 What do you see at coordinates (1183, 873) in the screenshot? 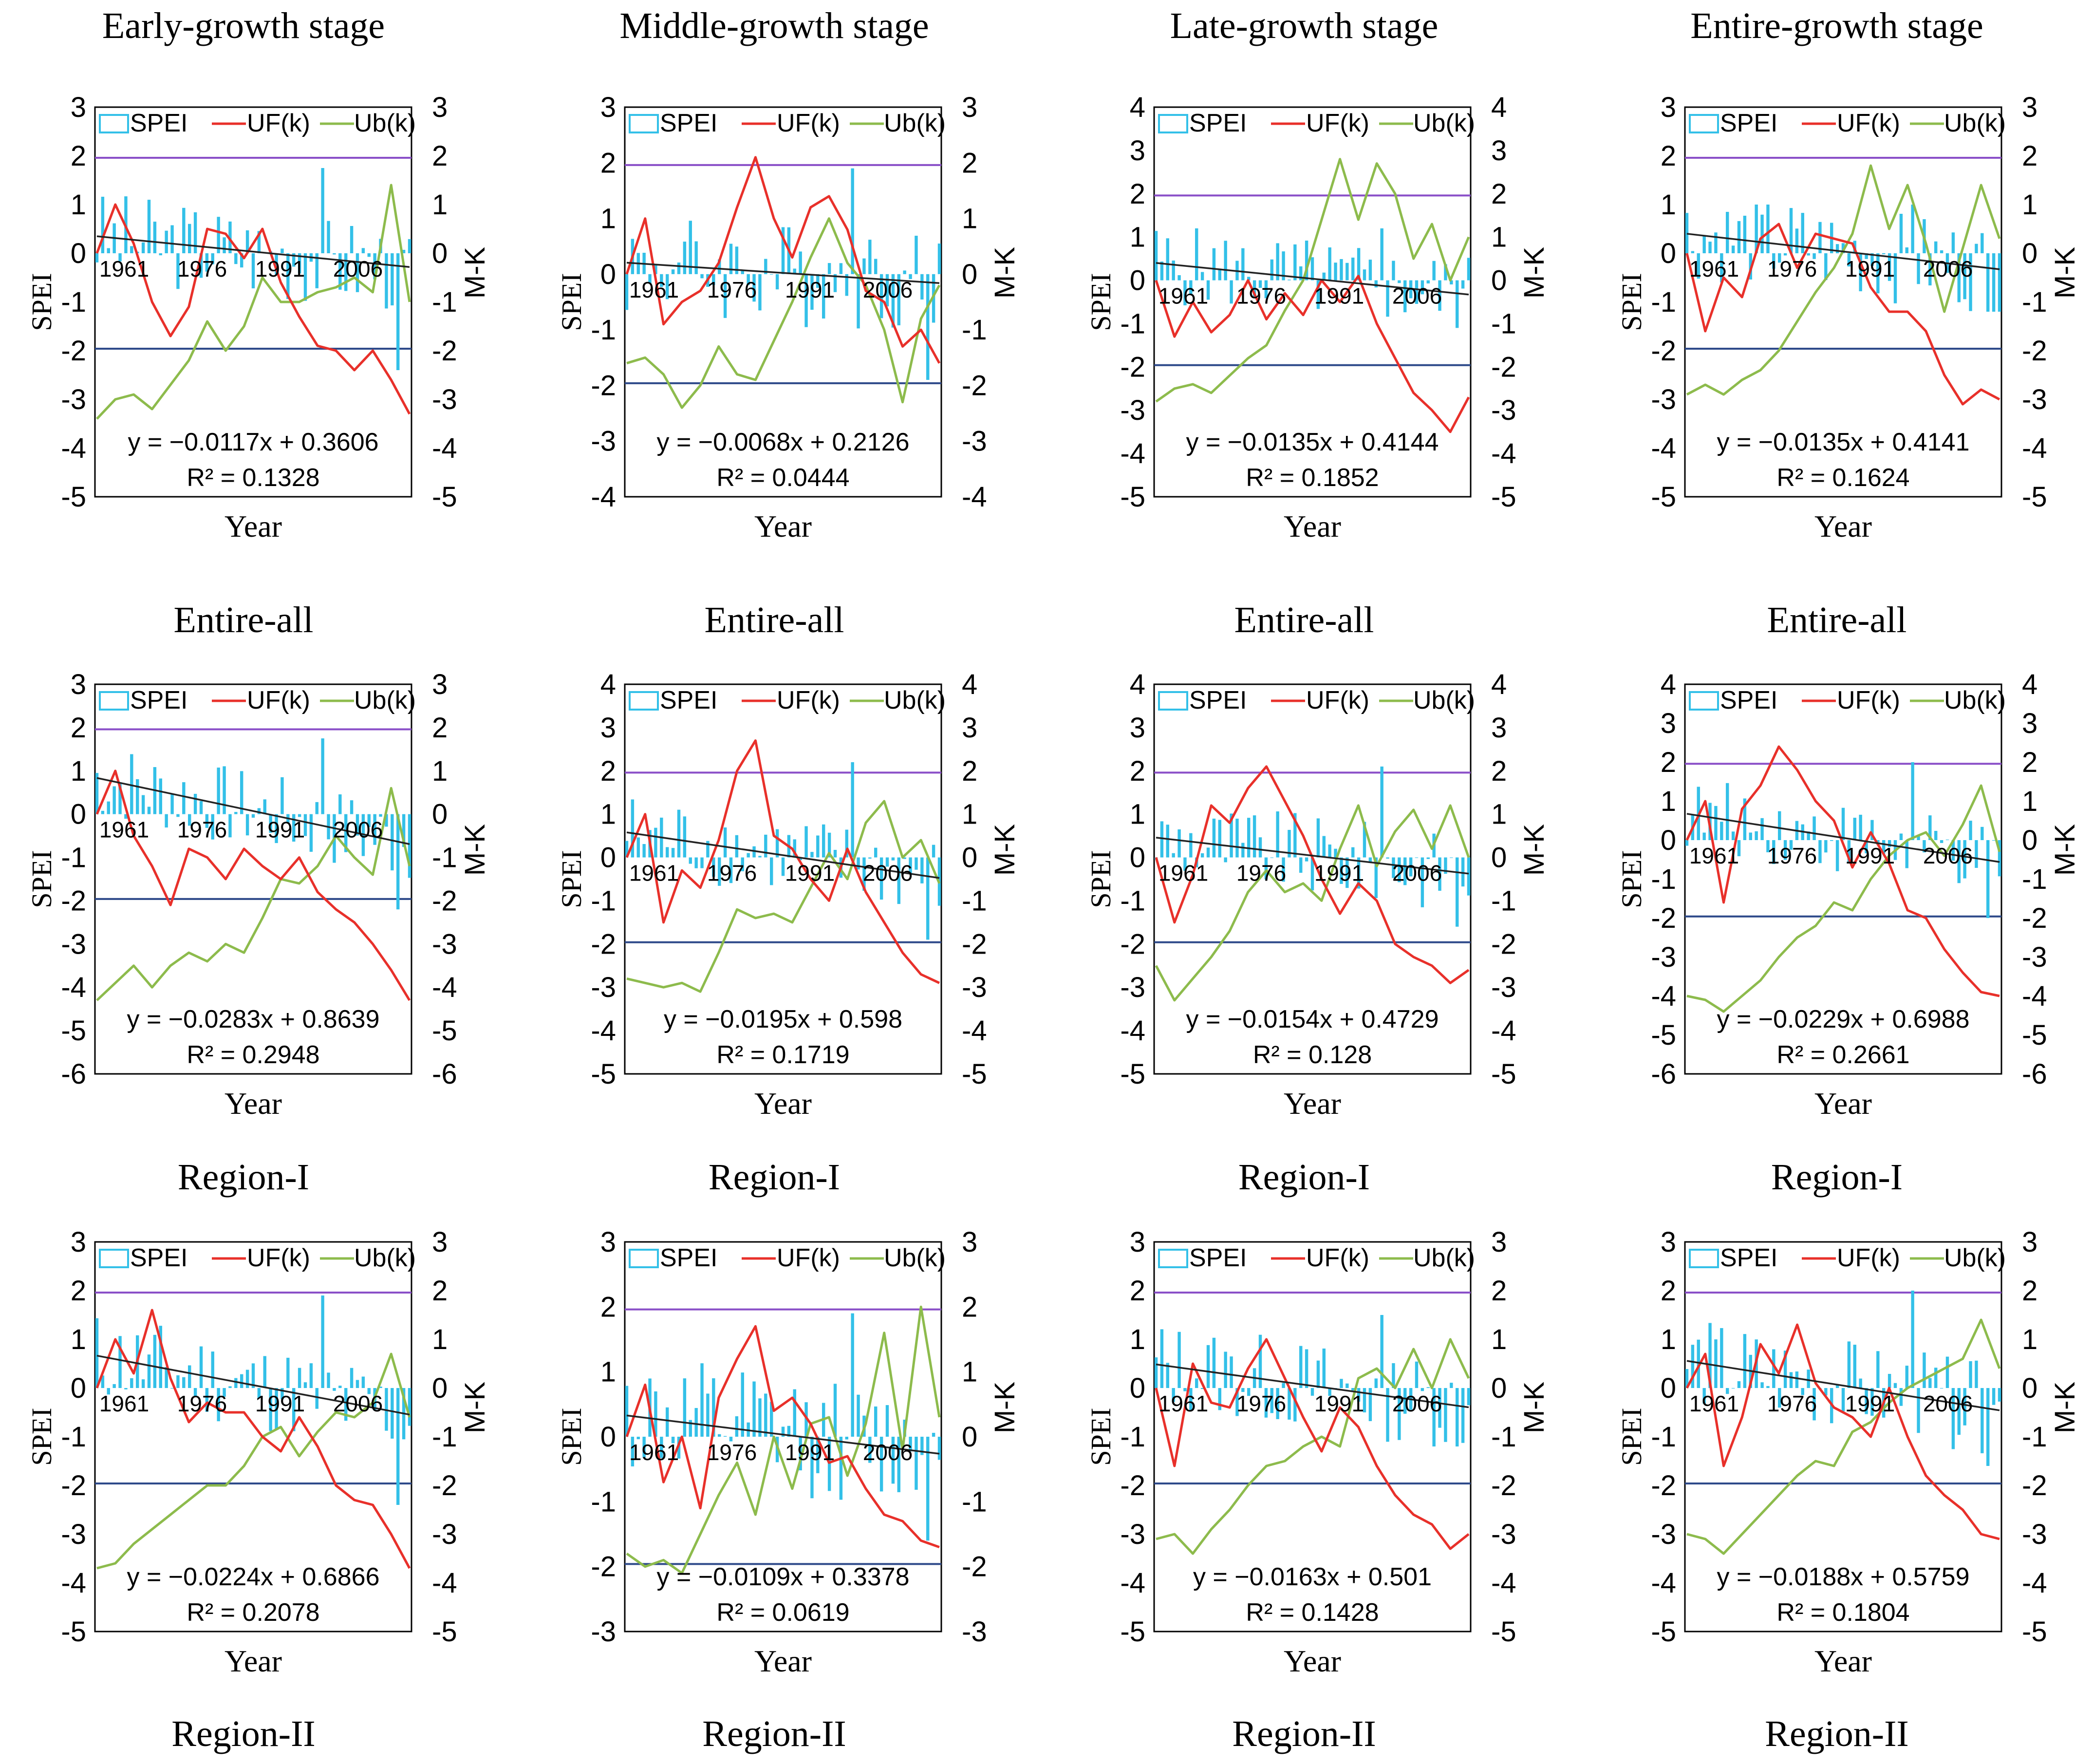
I see `x-tick-label: 1961` at bounding box center [1183, 873].